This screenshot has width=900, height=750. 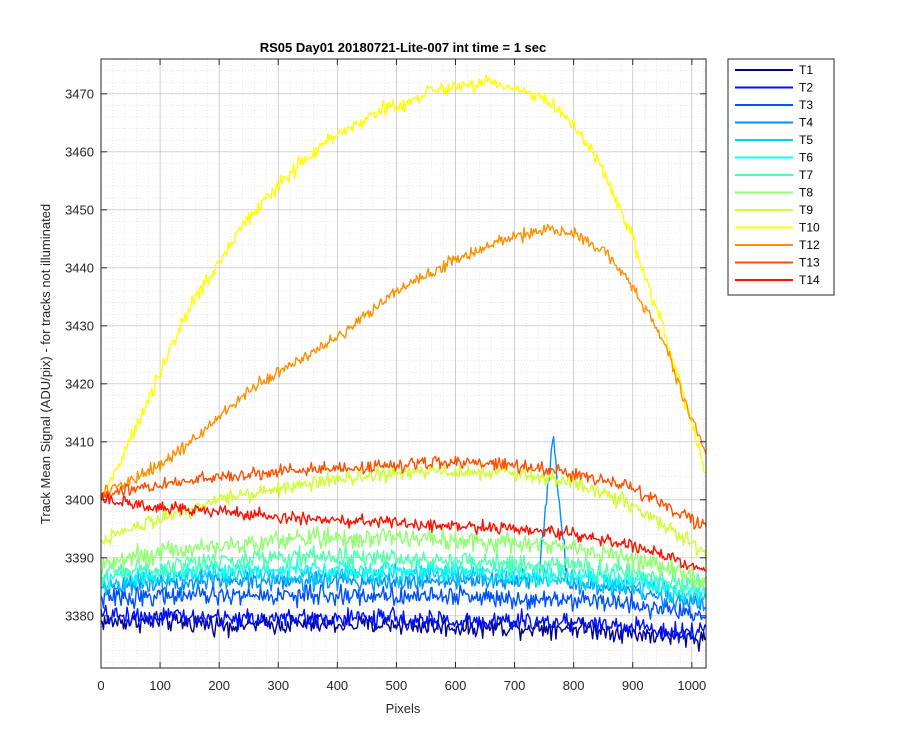 I want to click on x-tick-label: 400, so click(x=337, y=685).